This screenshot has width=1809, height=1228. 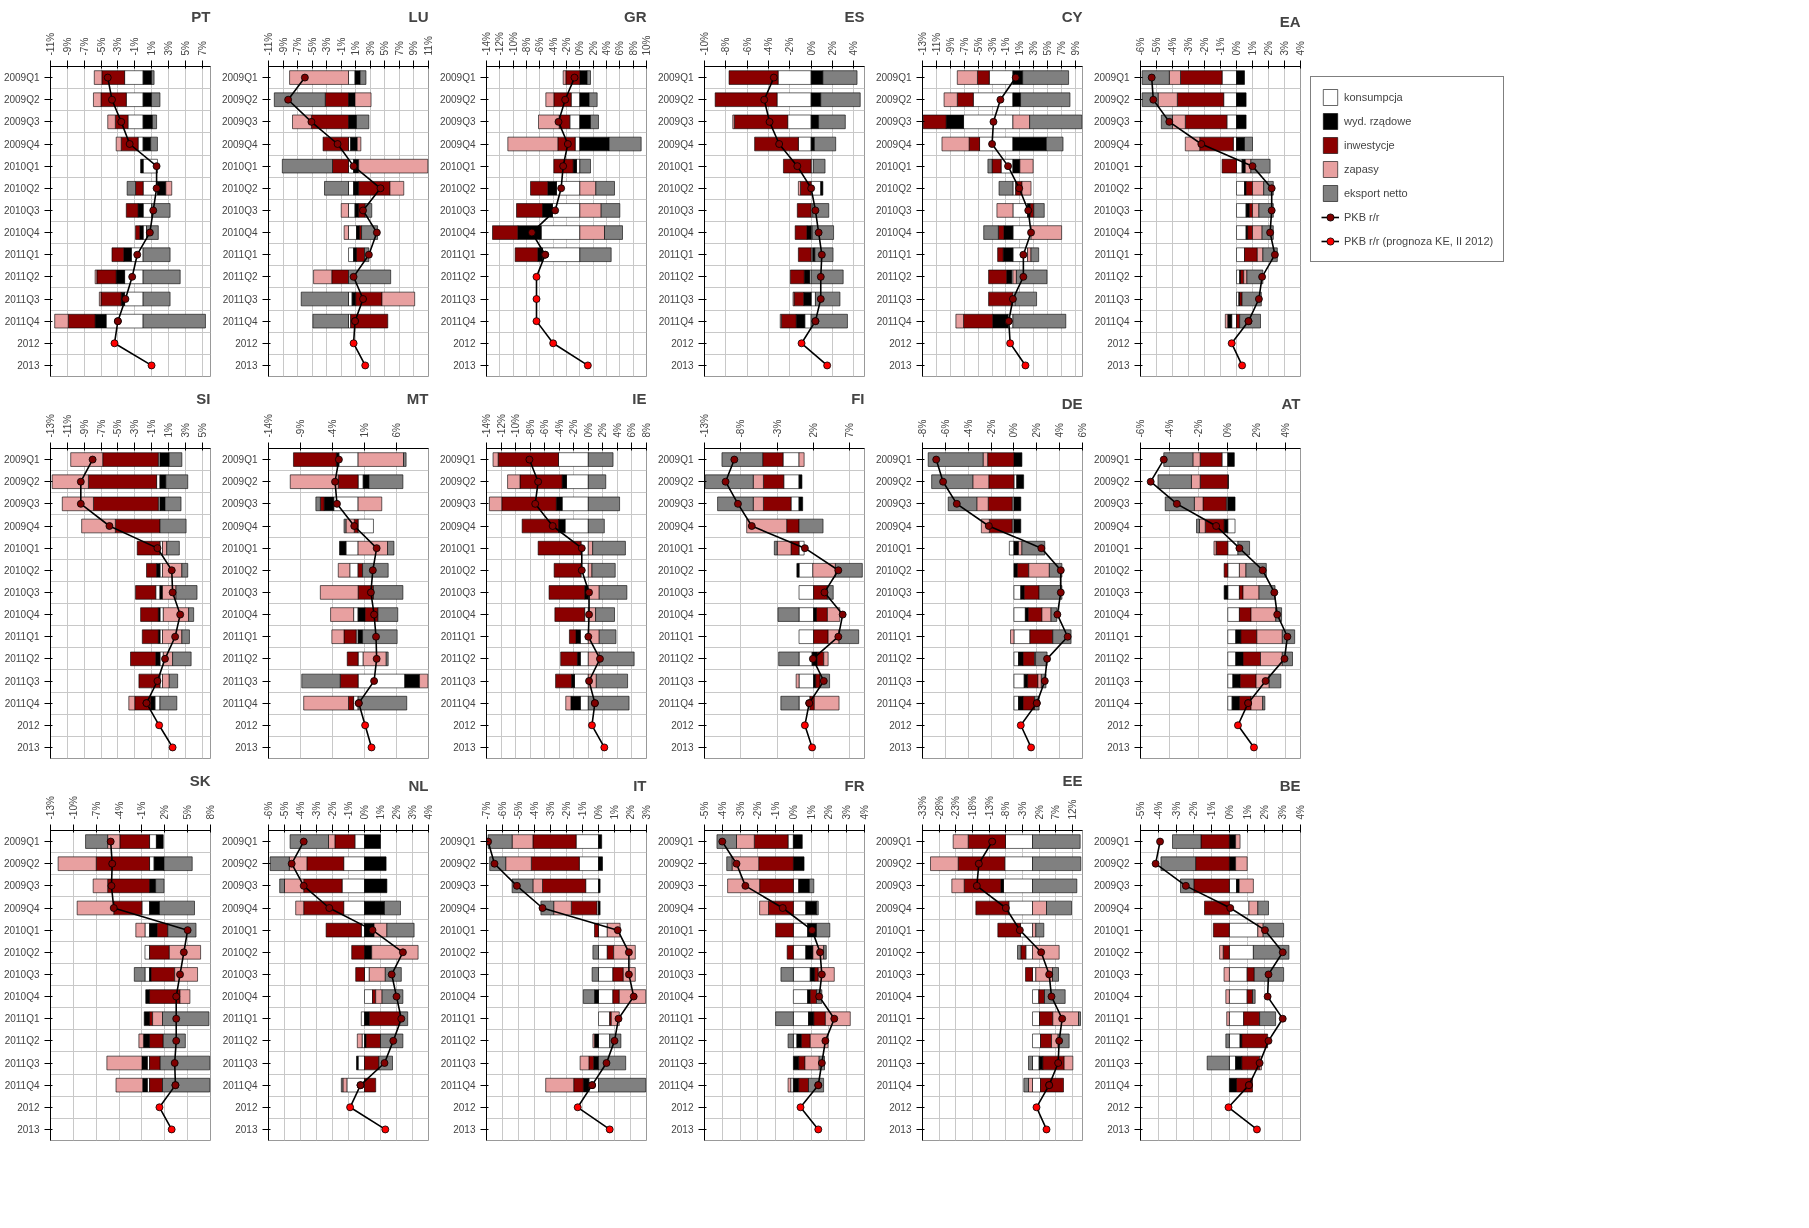 I want to click on legend-label: inwestycje, so click(x=1369, y=145).